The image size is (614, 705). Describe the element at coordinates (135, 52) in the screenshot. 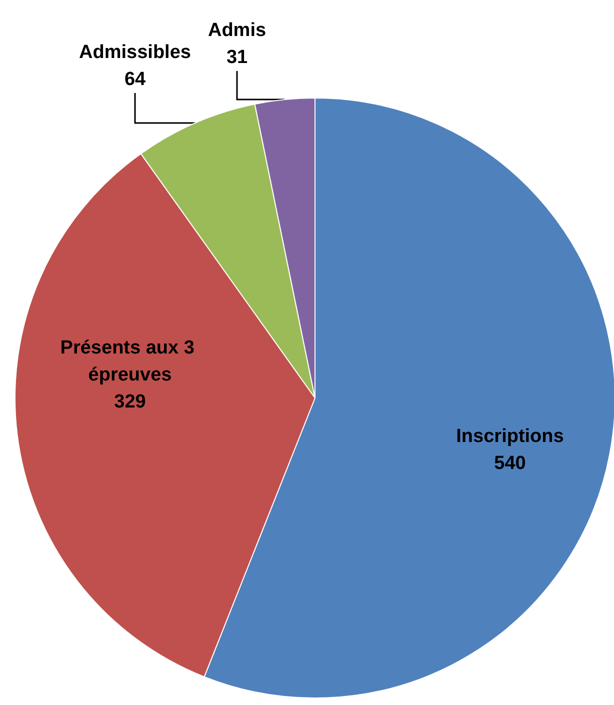

I see `slice-label: Admissibles` at that location.